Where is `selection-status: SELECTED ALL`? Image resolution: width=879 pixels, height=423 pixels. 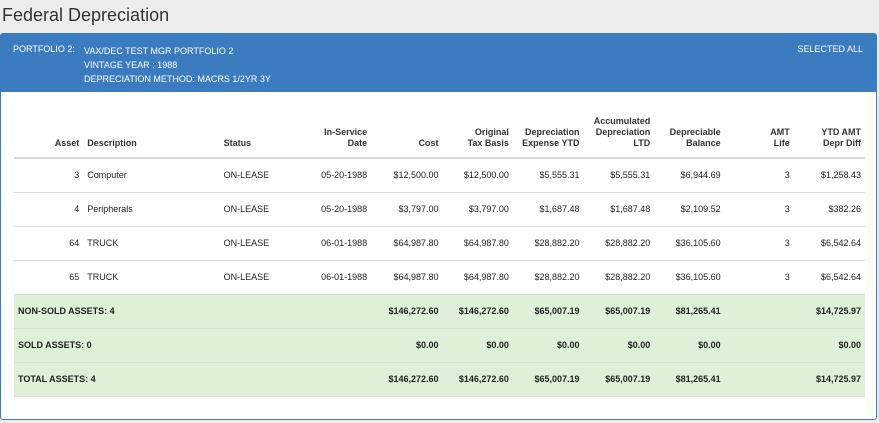
selection-status: SELECTED ALL is located at coordinates (830, 49).